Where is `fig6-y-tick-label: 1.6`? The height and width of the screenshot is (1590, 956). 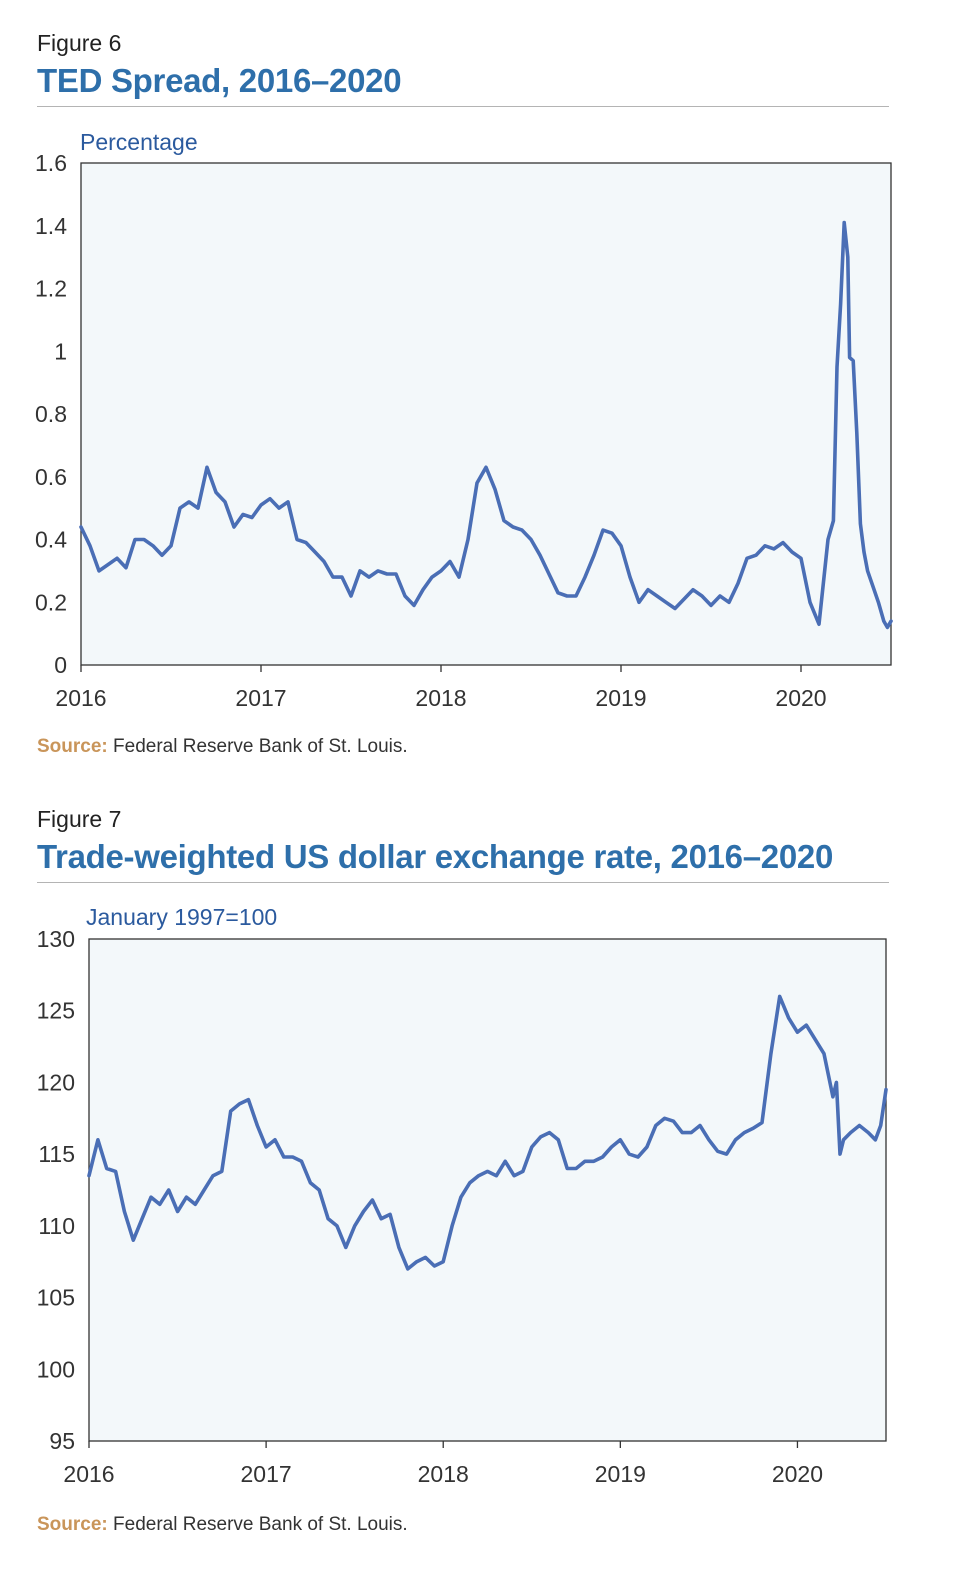
fig6-y-tick-label: 1.6 is located at coordinates (51, 163).